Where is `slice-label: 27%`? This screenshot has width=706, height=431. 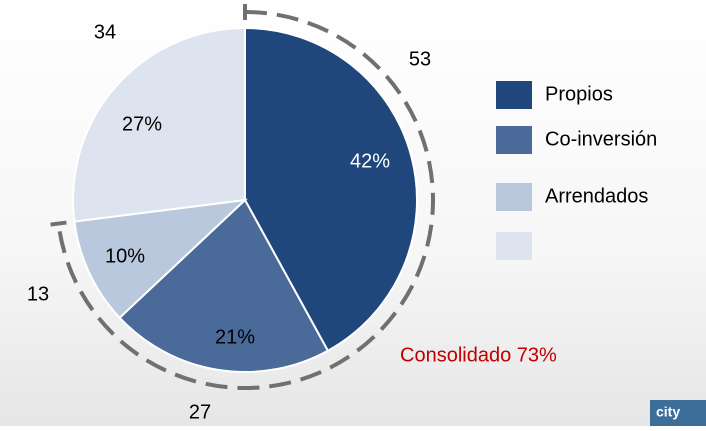
slice-label: 27% is located at coordinates (142, 124).